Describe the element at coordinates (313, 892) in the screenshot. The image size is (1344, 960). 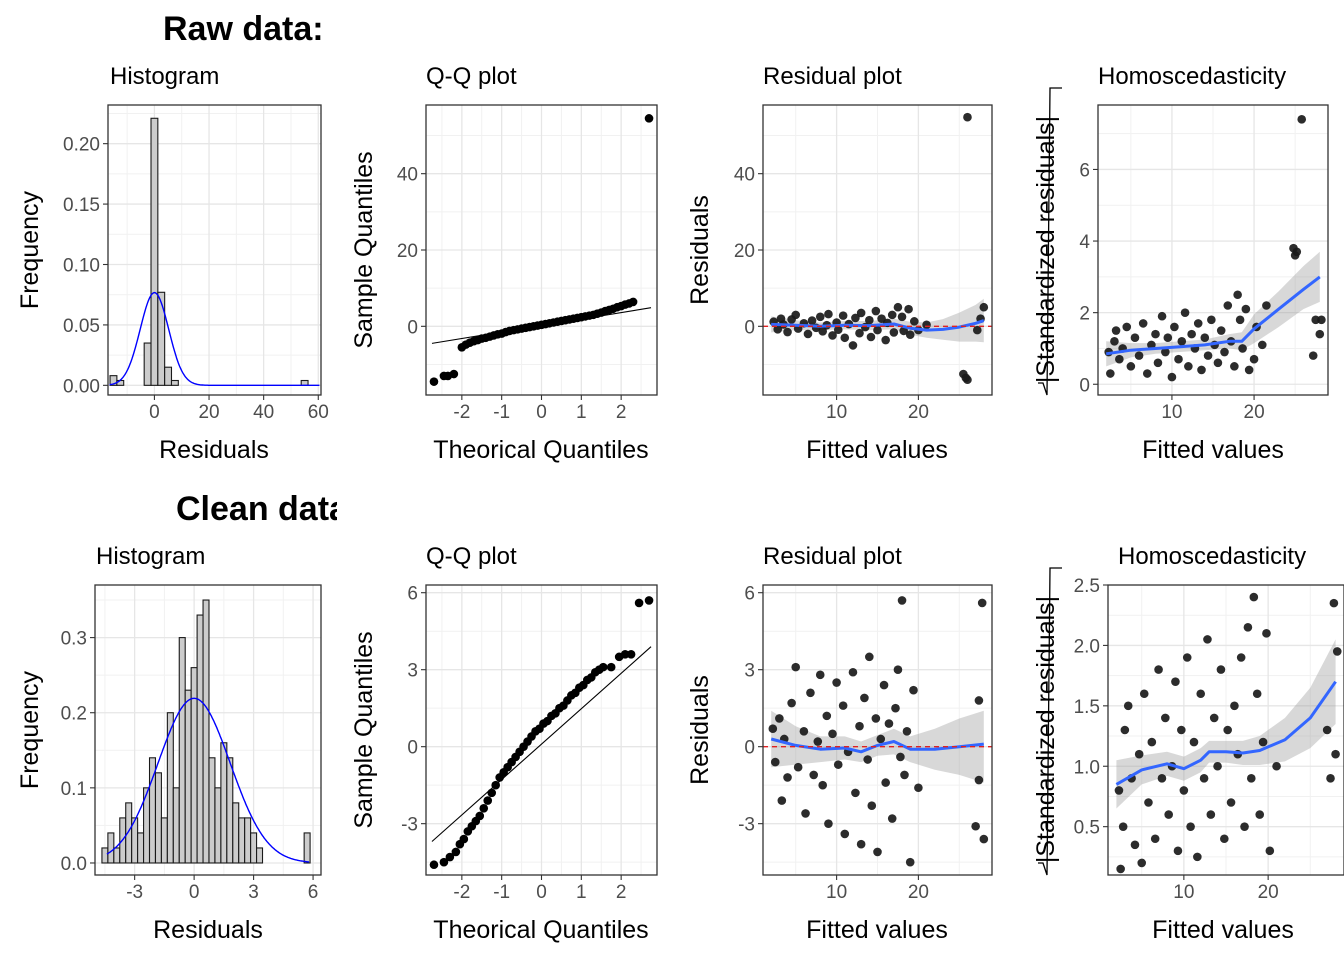
I see `x-tick-label: 6` at that location.